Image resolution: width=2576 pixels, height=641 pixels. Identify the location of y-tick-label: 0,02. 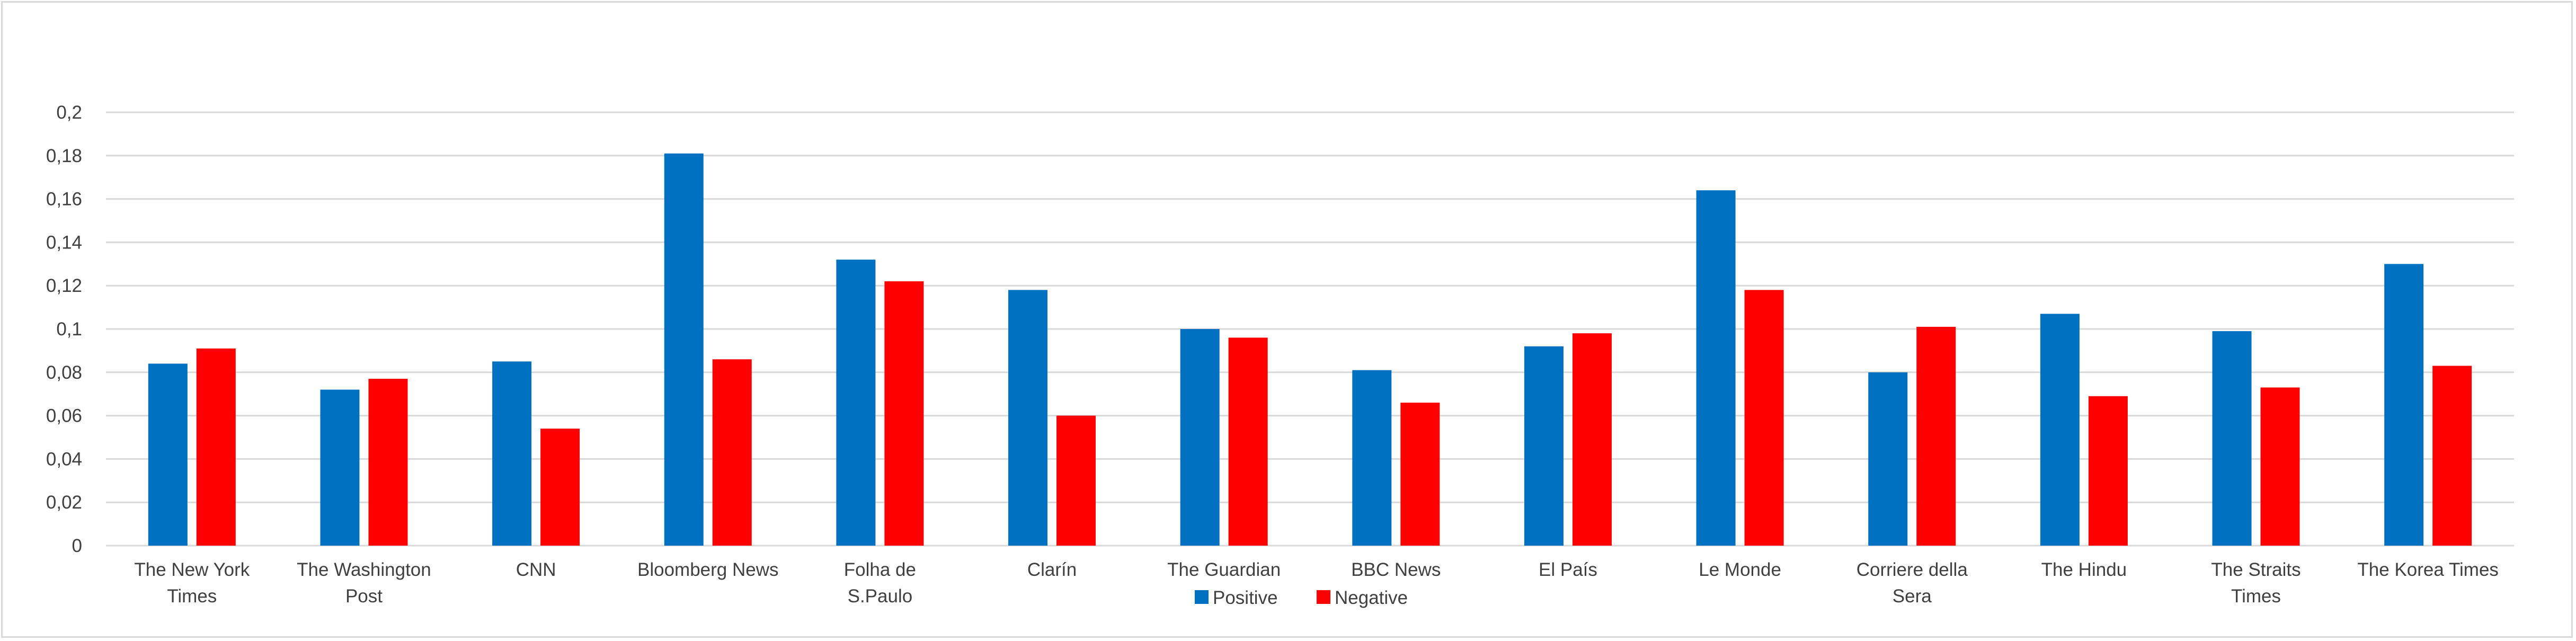
(64, 502).